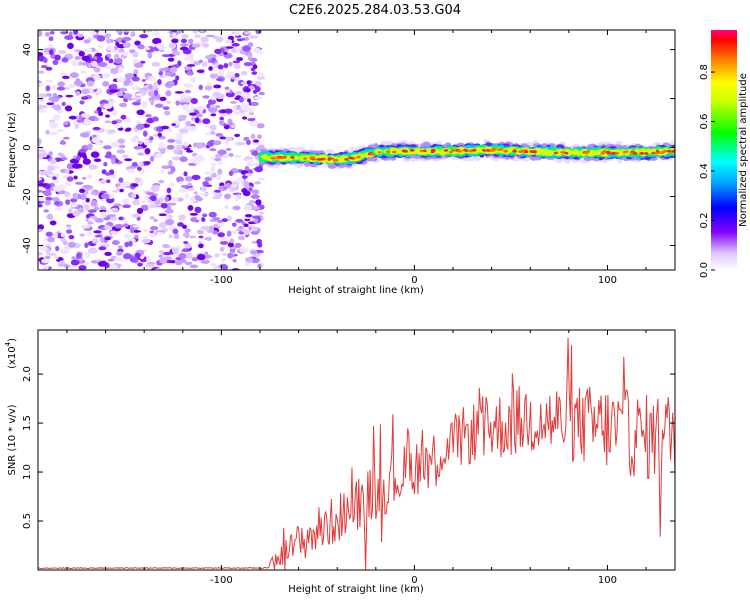 This screenshot has height=600, width=750. Describe the element at coordinates (607, 280) in the screenshot. I see `spectrogram-xtick-label: 100` at that location.